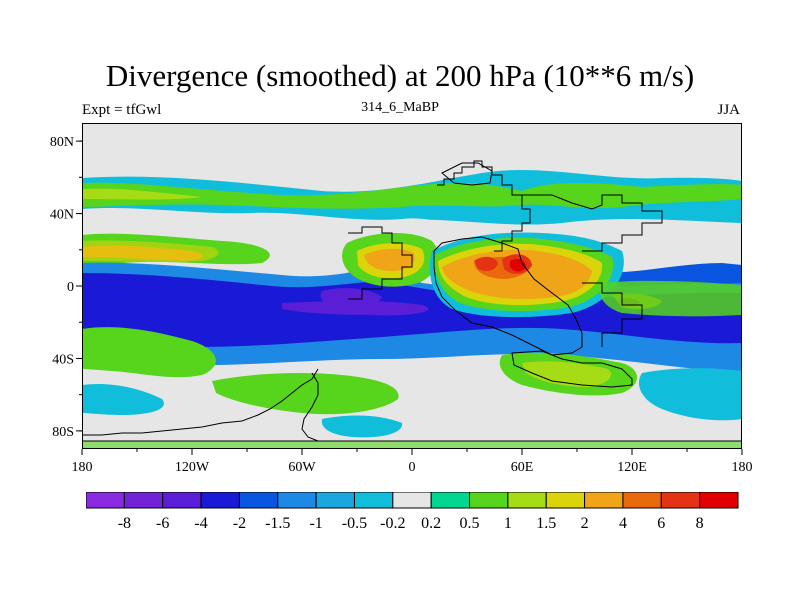  I want to click on coast-africa, so click(508, 296).